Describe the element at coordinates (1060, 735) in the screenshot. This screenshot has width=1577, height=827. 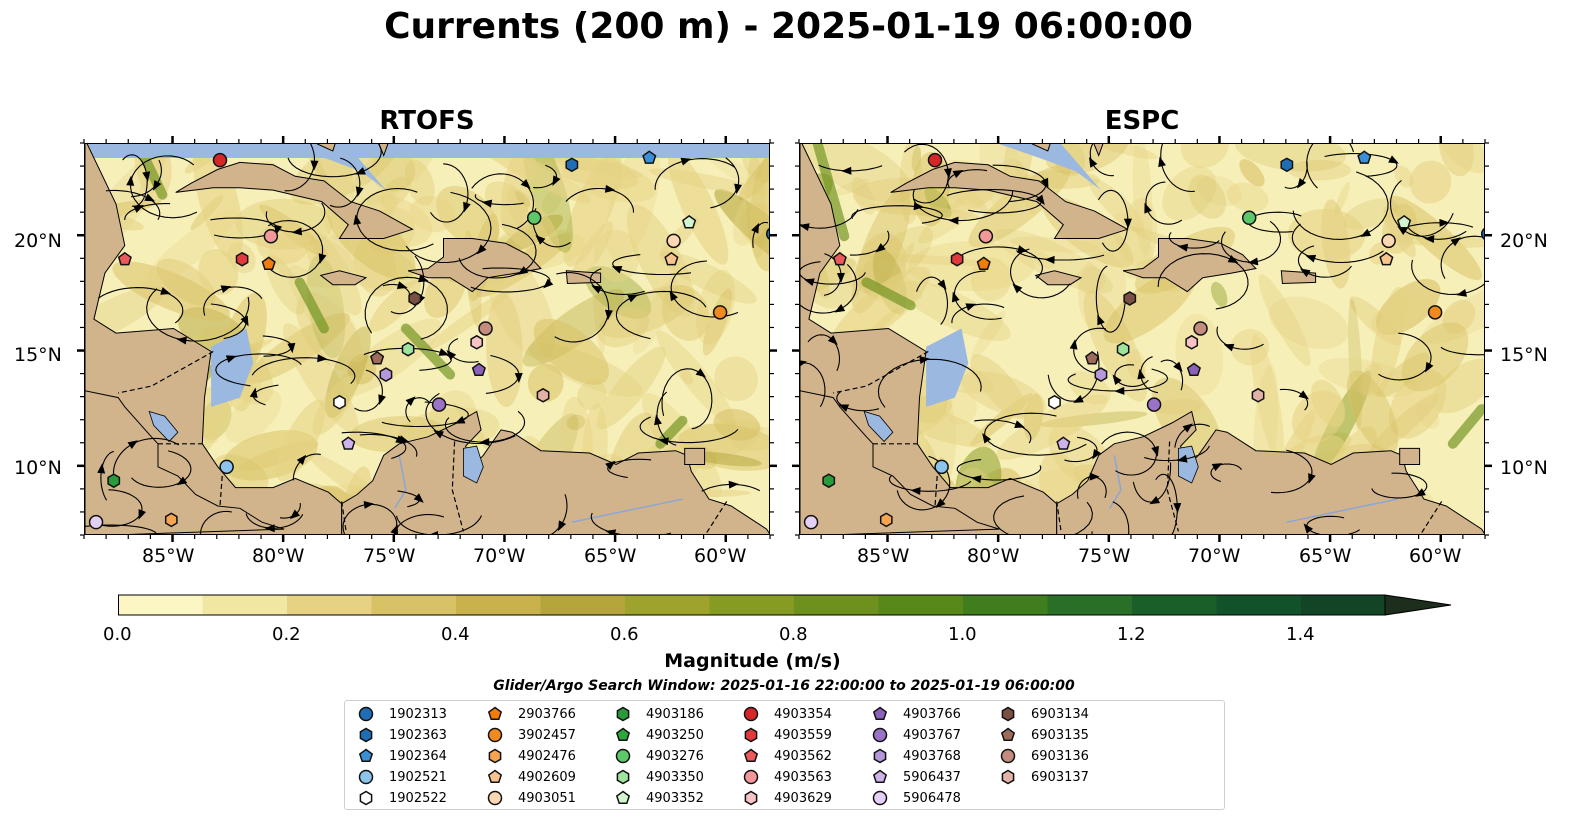
I see `legend-label: 6903135` at that location.